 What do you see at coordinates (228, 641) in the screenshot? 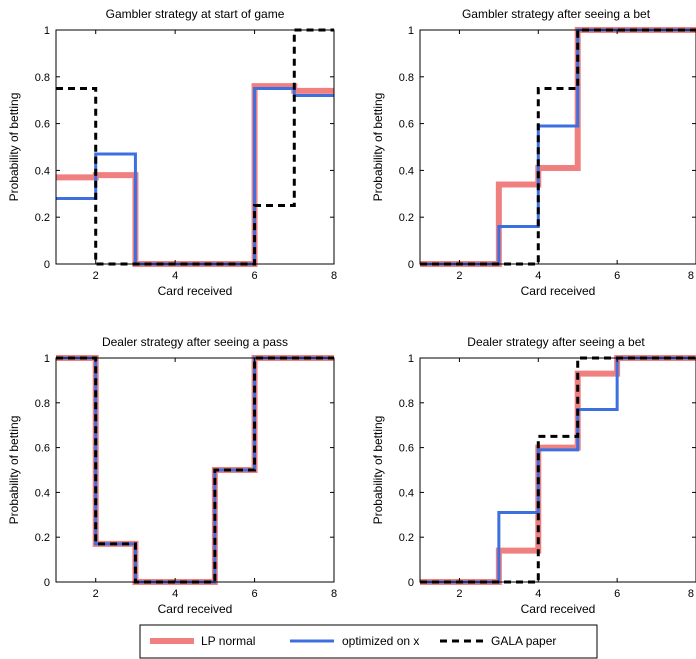
I see `legend-label: LP normal` at bounding box center [228, 641].